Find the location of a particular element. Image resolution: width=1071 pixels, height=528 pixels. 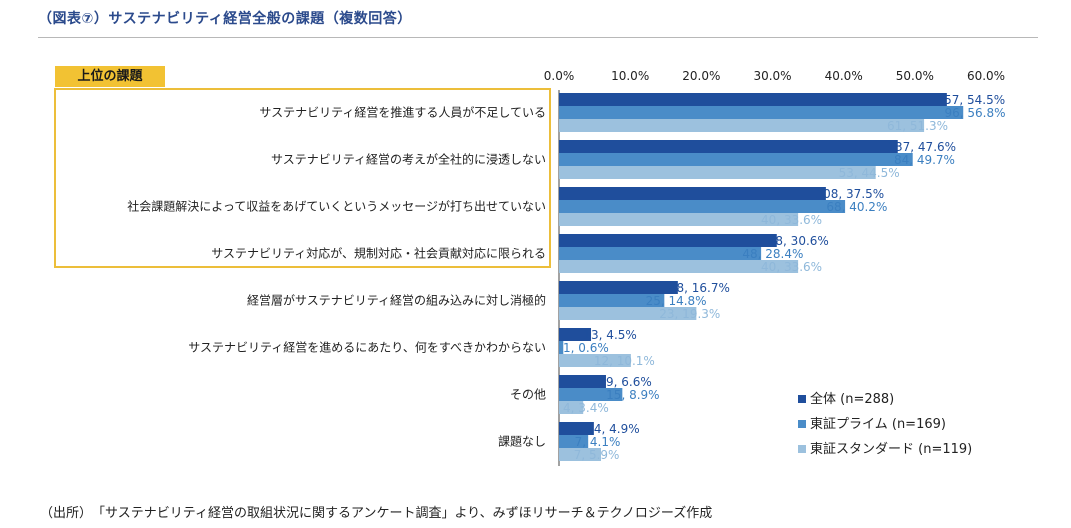

legend-label: 東証プライム (n=169) is located at coordinates (878, 424).